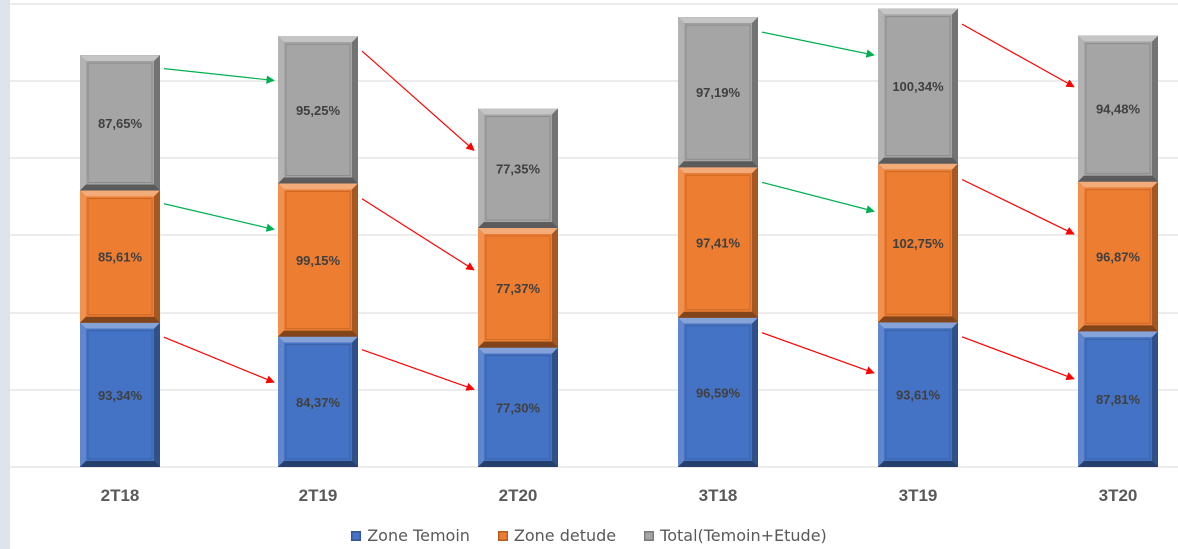 The height and width of the screenshot is (549, 1178). I want to click on data-label: 93,34%, so click(120, 395).